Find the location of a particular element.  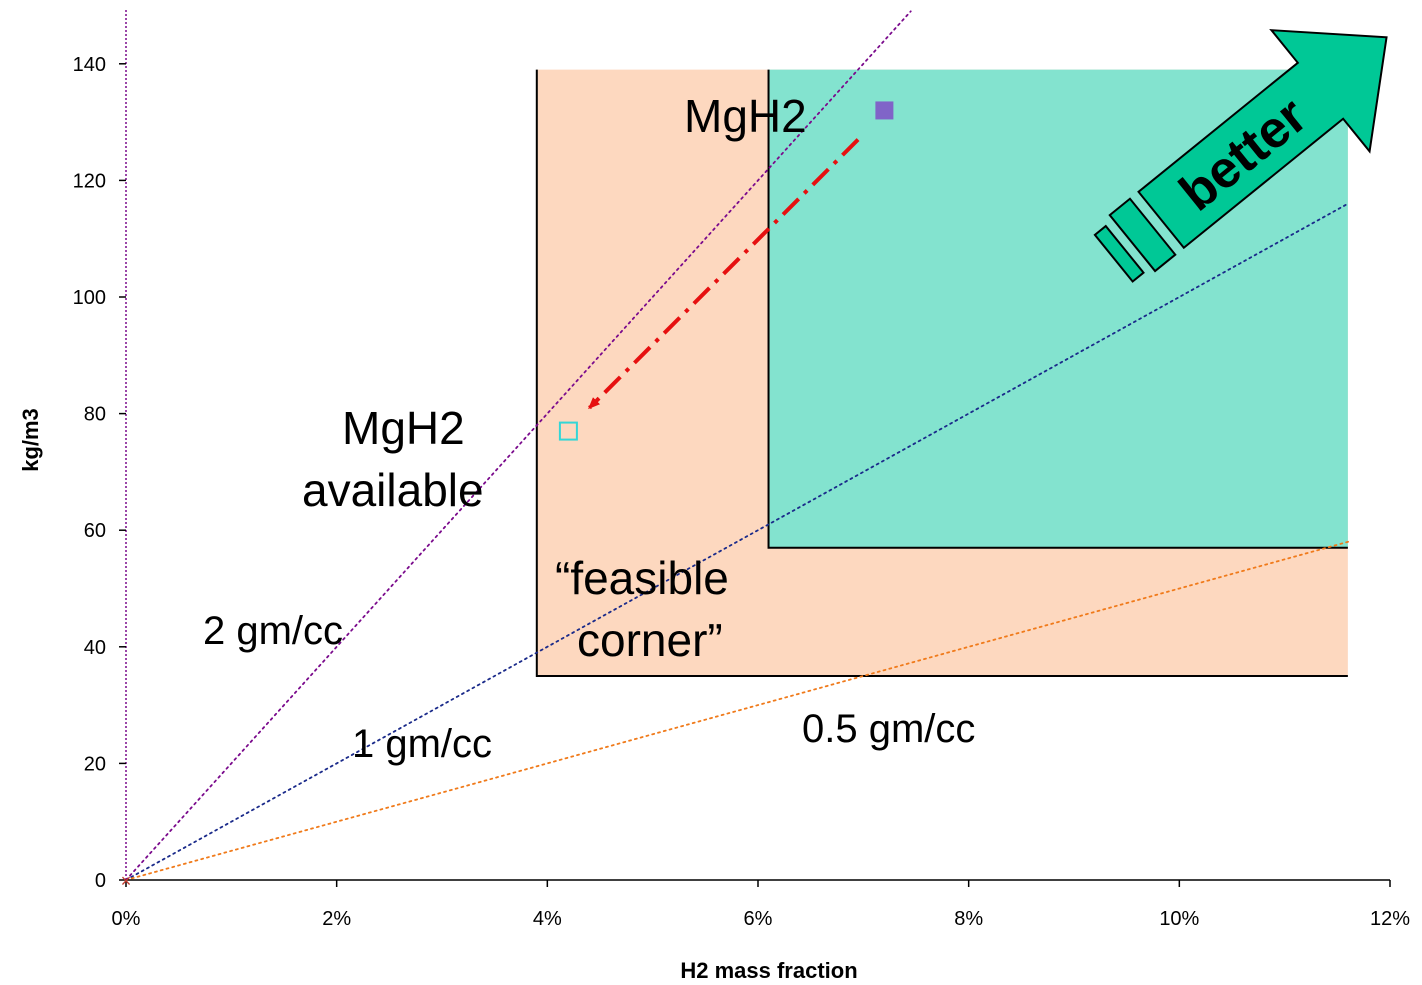

y-axis-title: kg/m3 is located at coordinates (30, 440).